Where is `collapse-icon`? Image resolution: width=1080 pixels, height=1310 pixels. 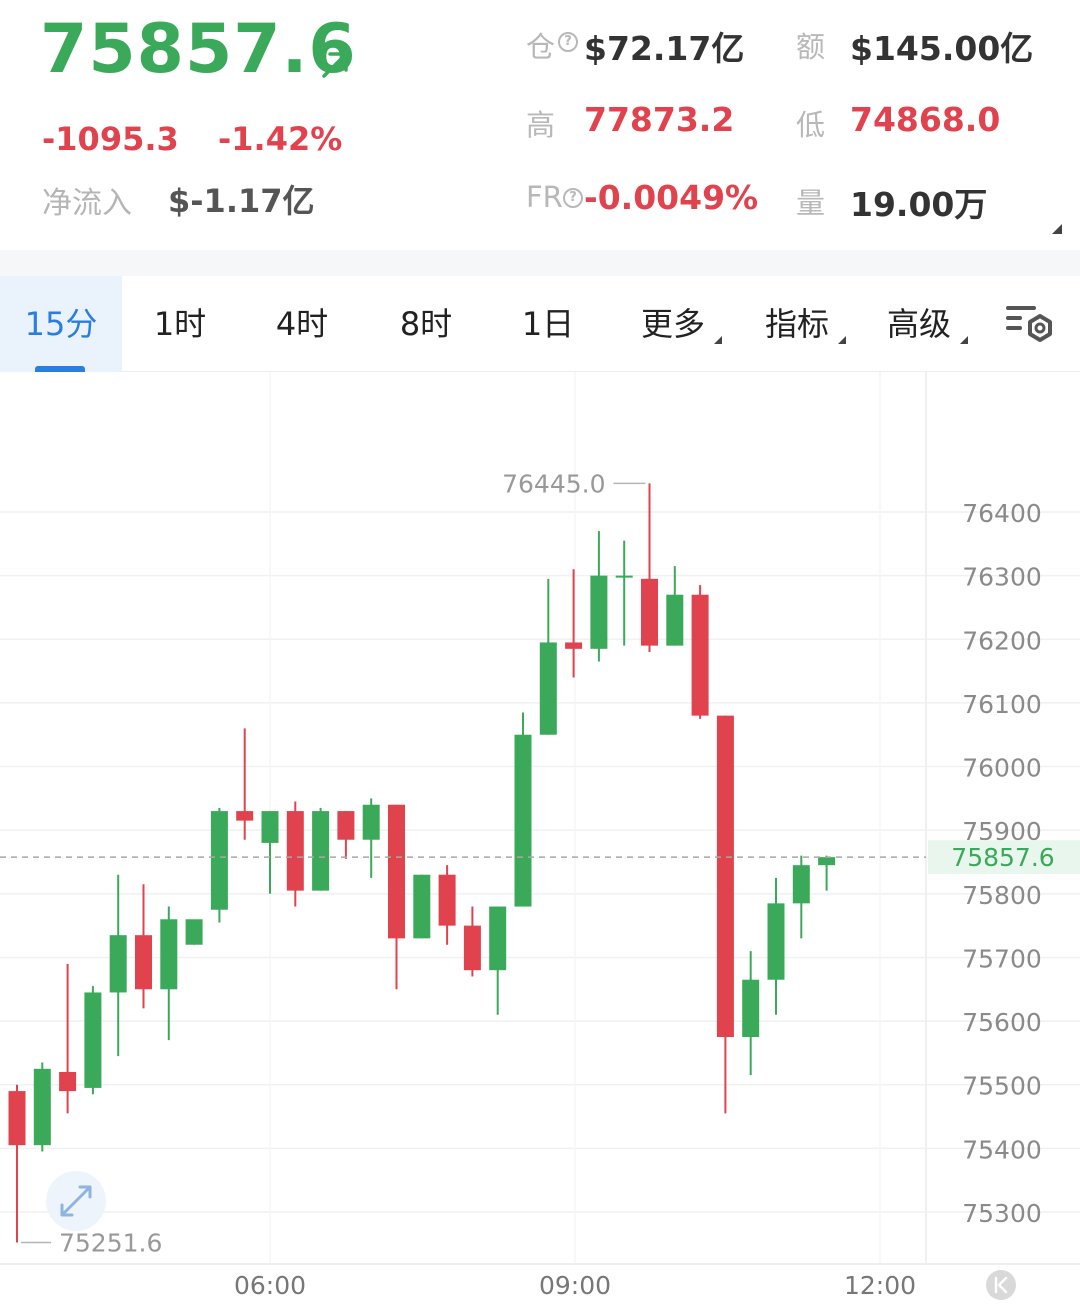
collapse-icon is located at coordinates (1001, 1285).